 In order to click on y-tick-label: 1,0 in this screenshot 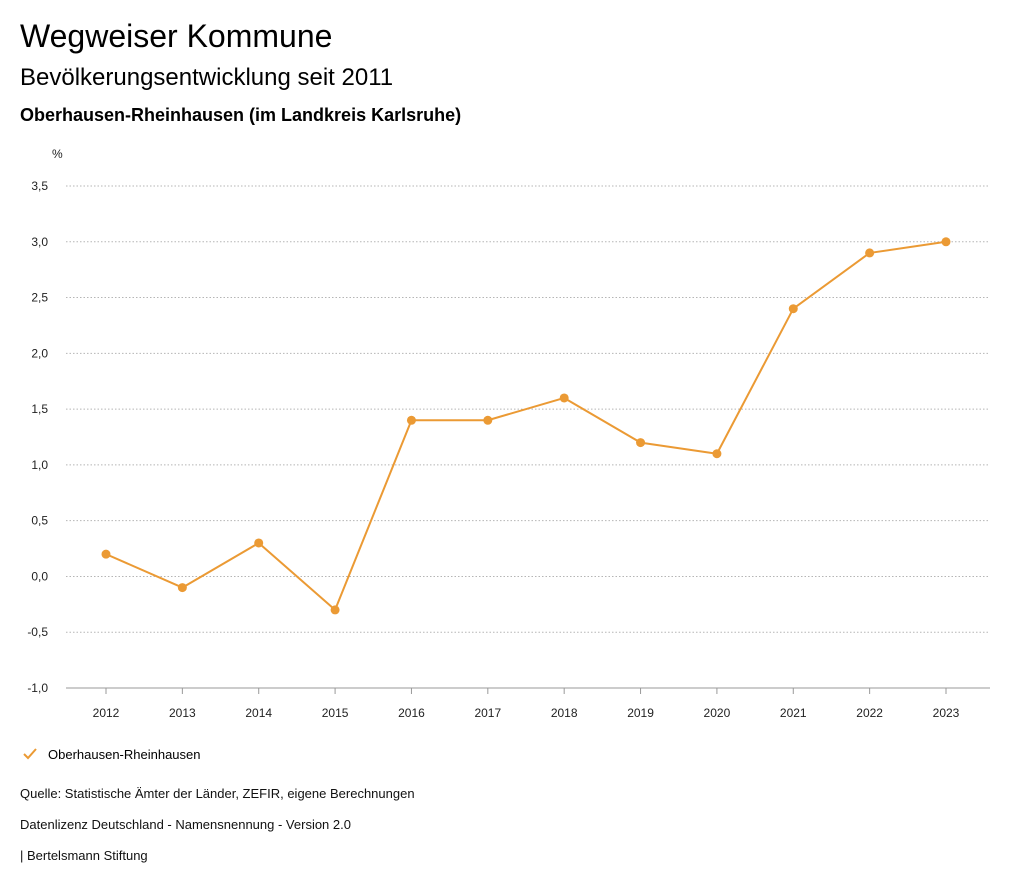, I will do `click(39, 465)`.